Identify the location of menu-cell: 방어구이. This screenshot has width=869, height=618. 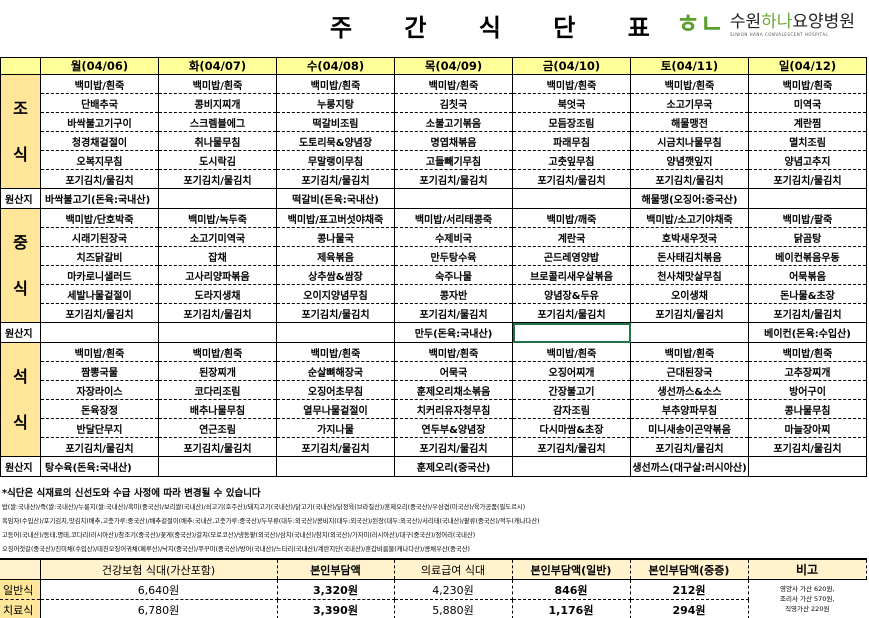
(807, 390).